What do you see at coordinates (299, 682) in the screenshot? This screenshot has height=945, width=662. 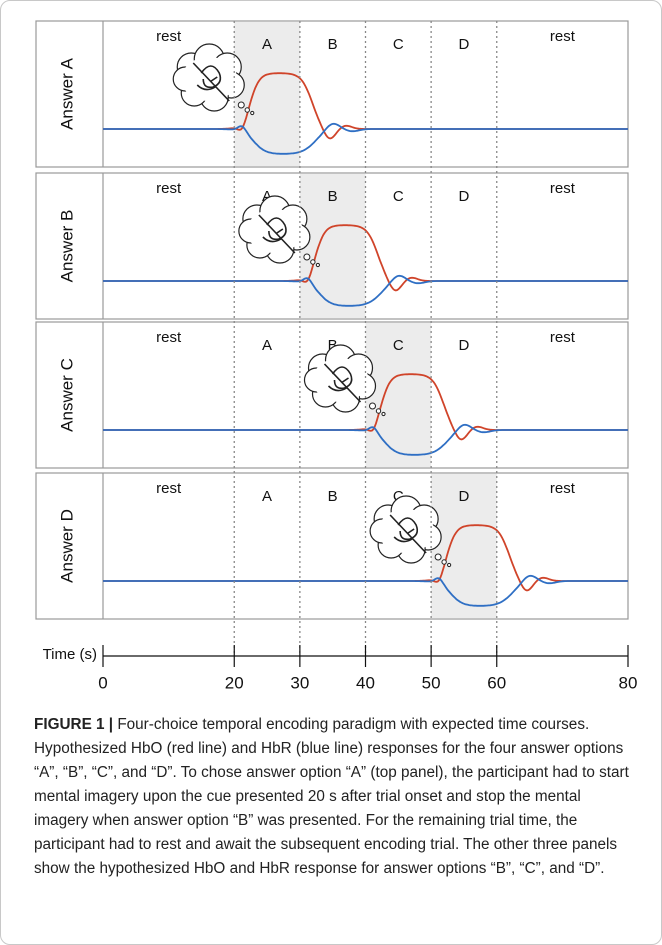 I see `axis-tick-label: 30` at bounding box center [299, 682].